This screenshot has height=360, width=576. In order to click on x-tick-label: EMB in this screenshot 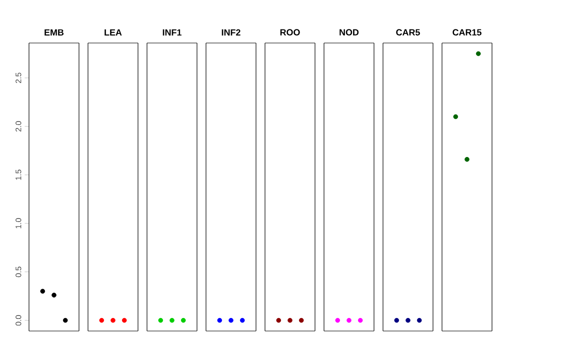, I will do `click(54, 32)`.